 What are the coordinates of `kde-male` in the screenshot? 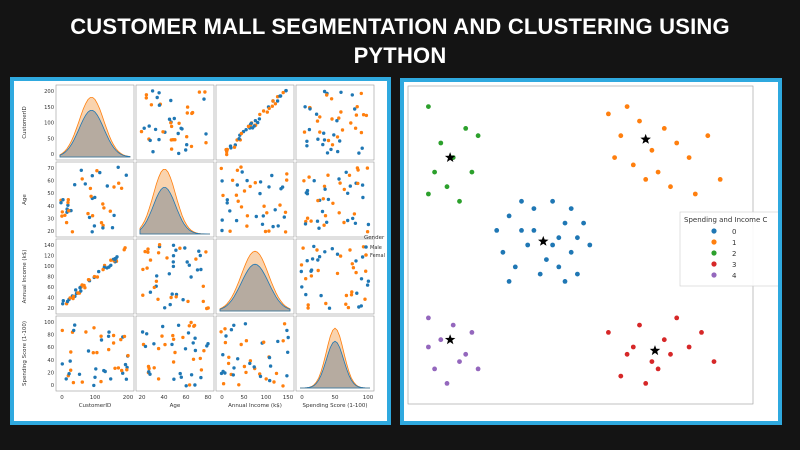 It's located at (174, 211).